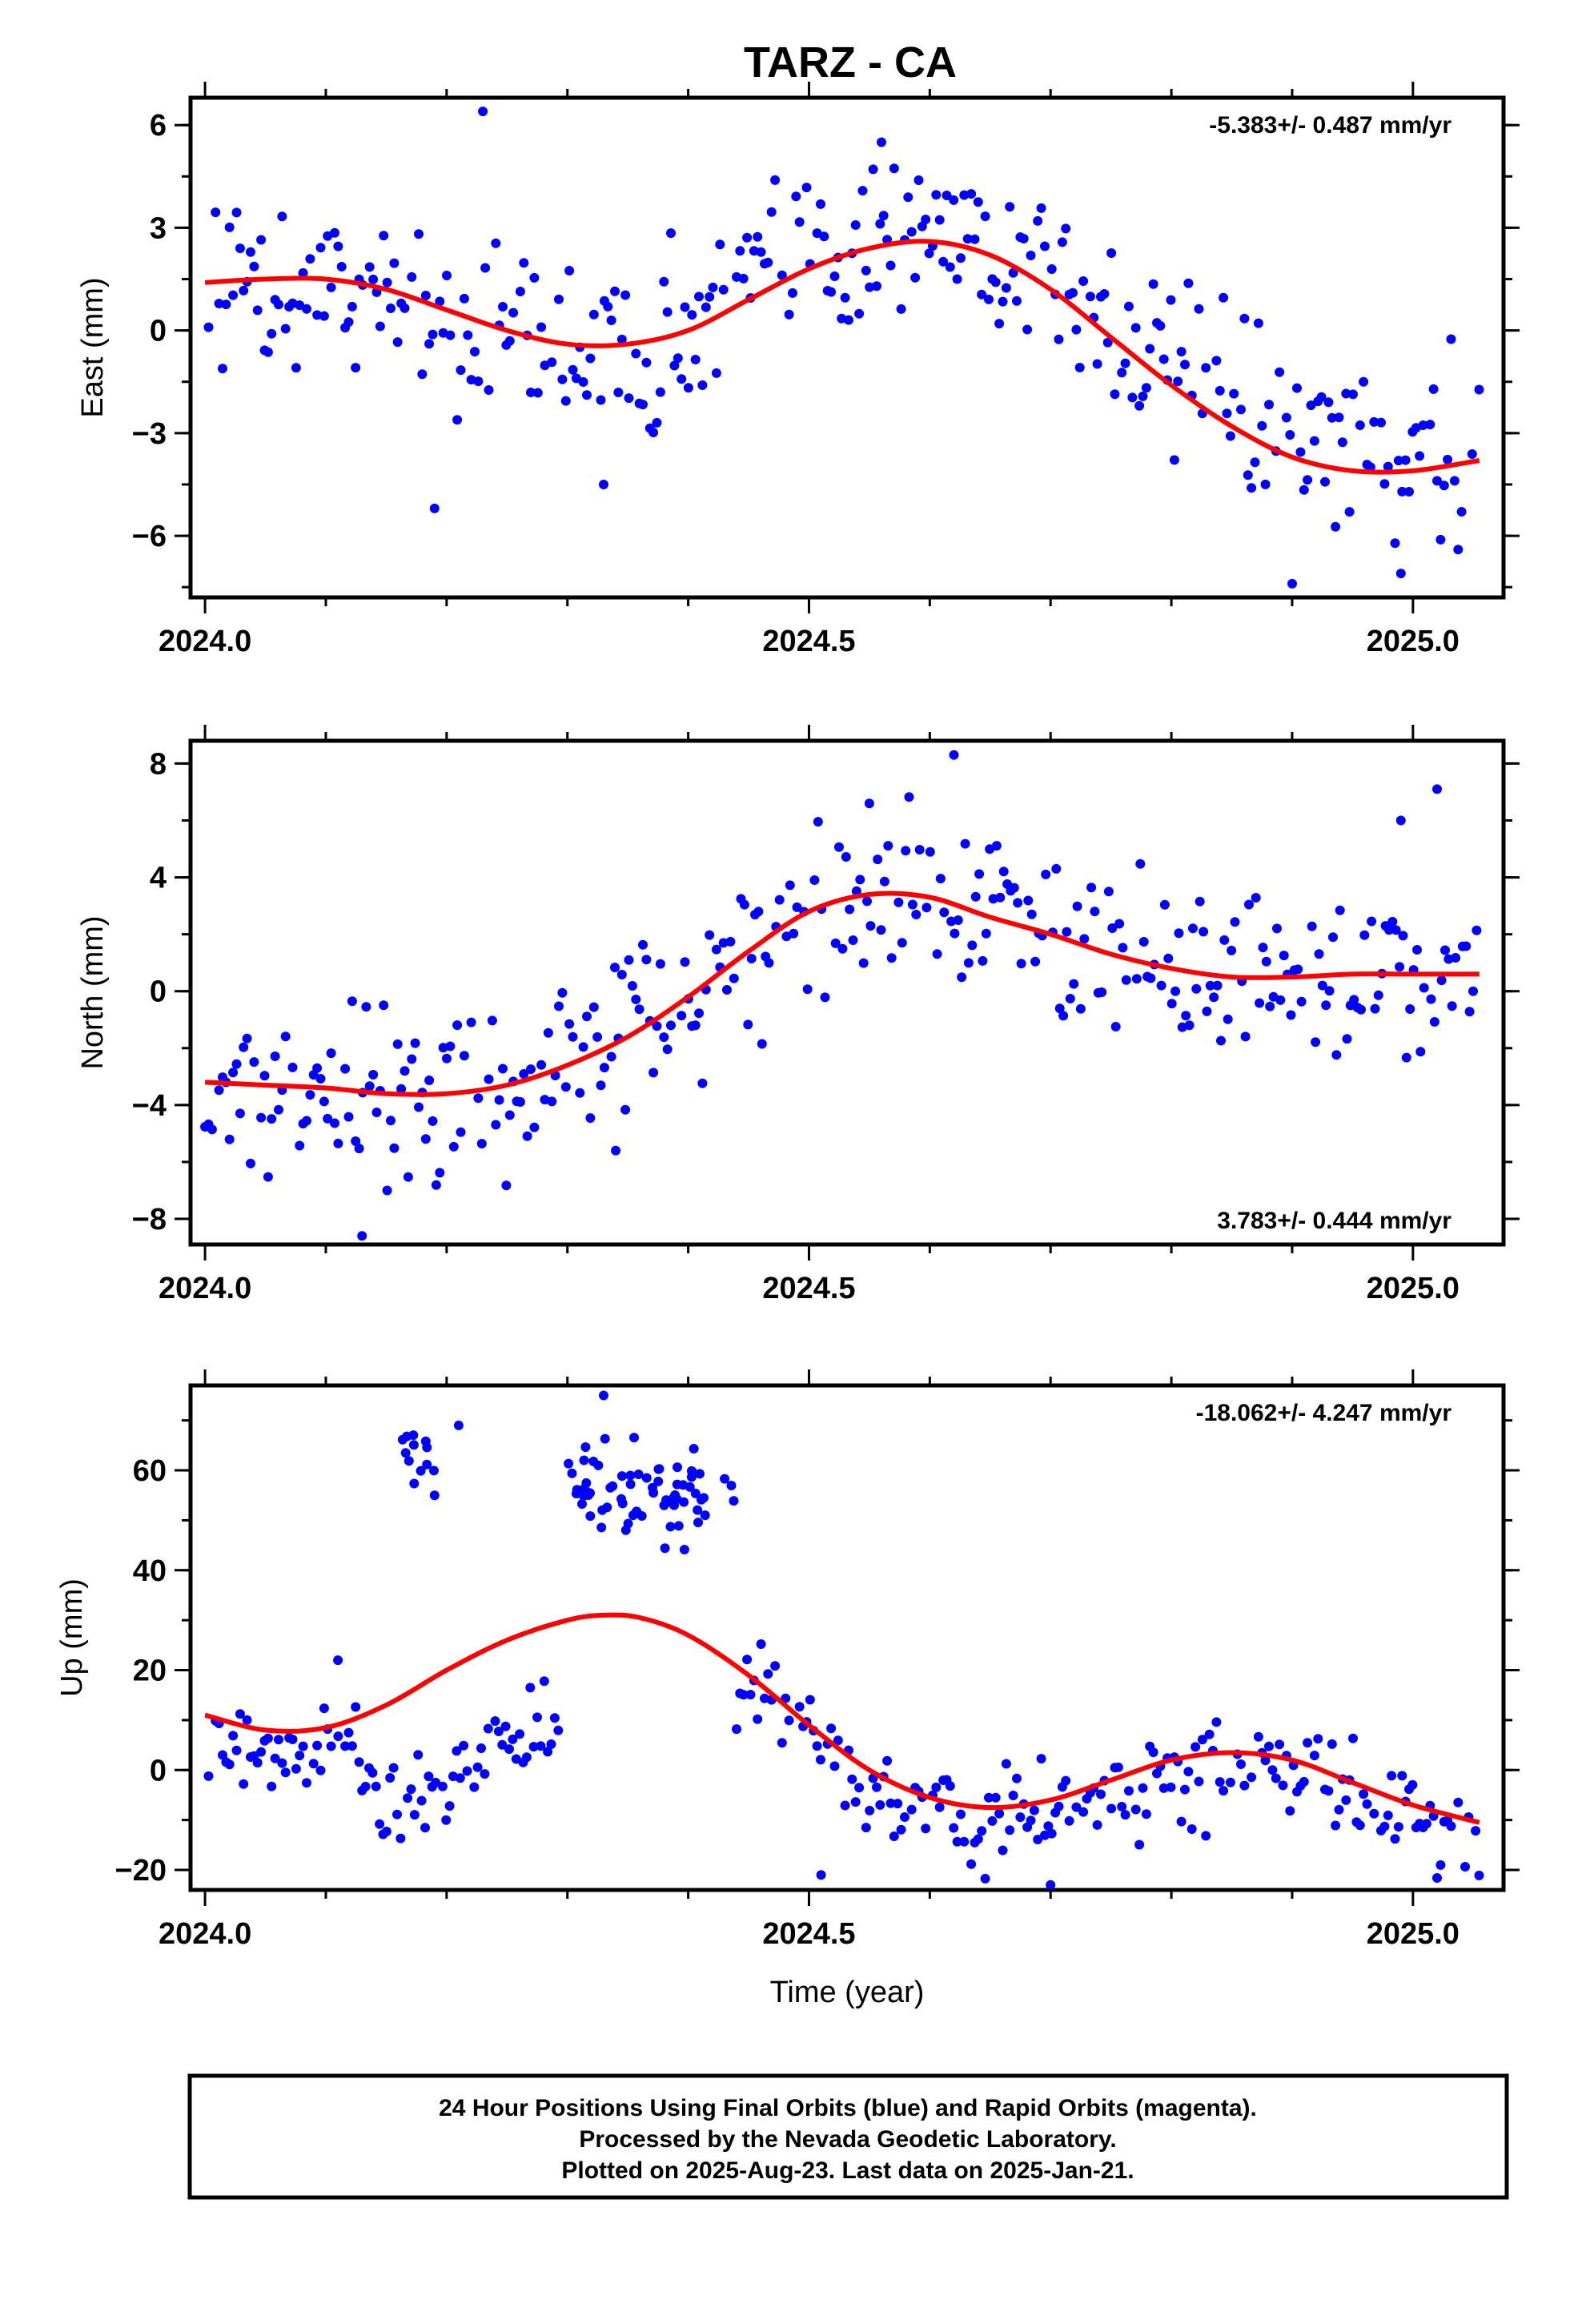 This screenshot has height=2324, width=1582. I want to click on y-tick-label: −20, so click(141, 1871).